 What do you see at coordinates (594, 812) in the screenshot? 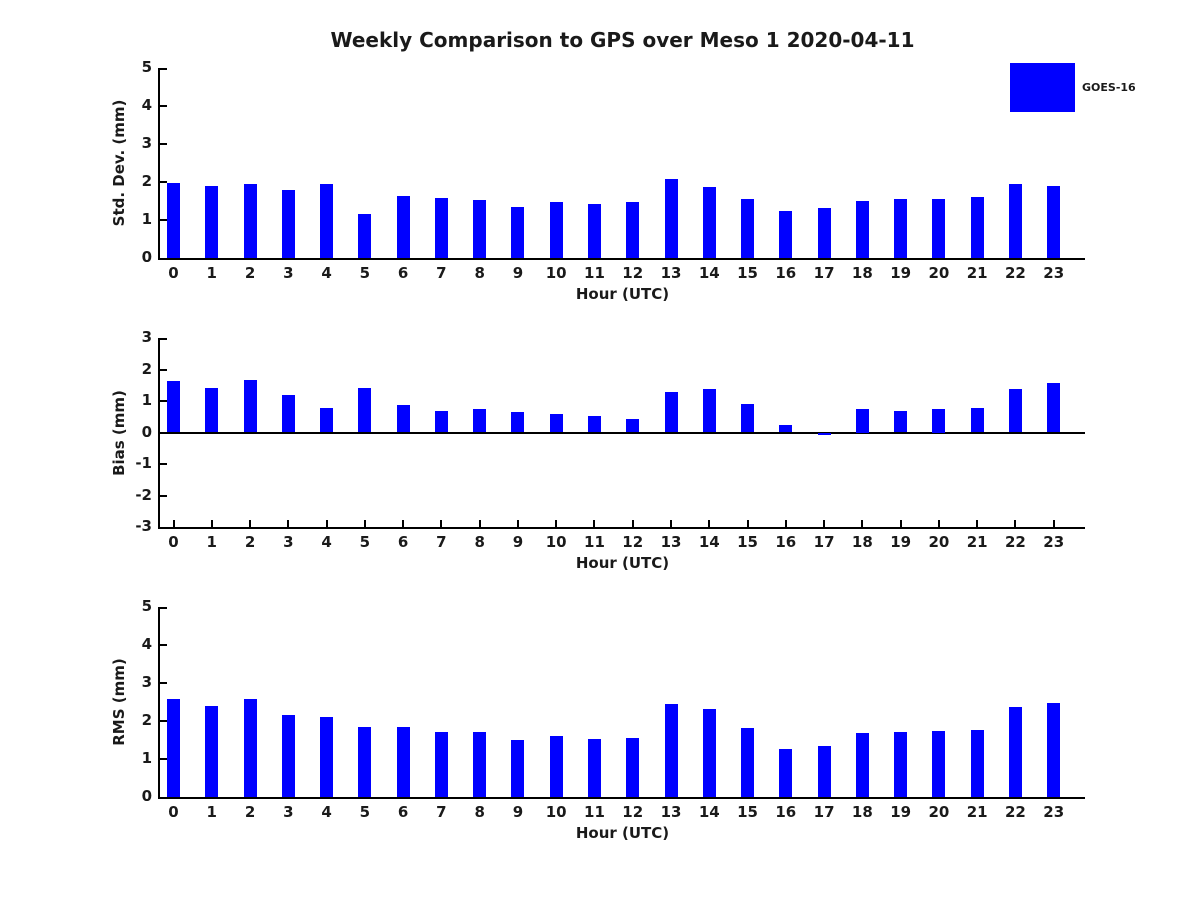
I see `x-tick-label: 11` at bounding box center [594, 812].